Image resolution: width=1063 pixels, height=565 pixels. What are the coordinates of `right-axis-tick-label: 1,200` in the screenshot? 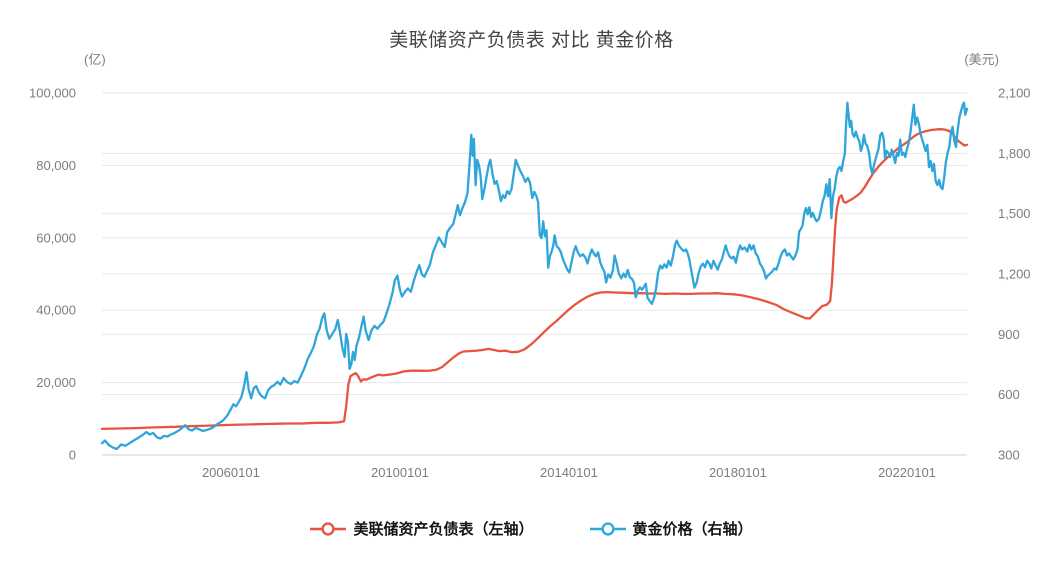 It's located at (1014, 274).